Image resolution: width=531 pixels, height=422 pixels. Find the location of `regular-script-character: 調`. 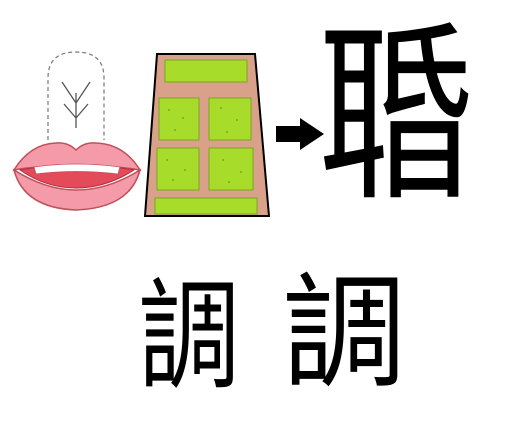

regular-script-character: 調 is located at coordinates (344, 334).